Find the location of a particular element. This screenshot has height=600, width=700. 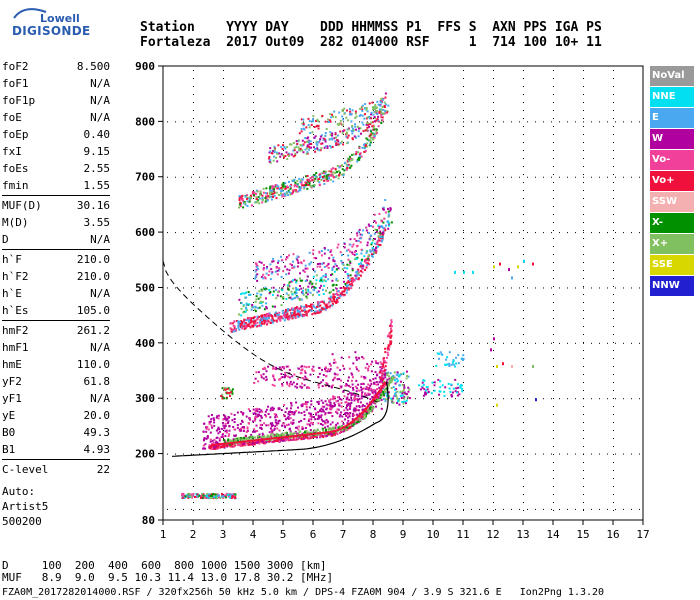

param-value: 4.93 is located at coordinates (97, 449).